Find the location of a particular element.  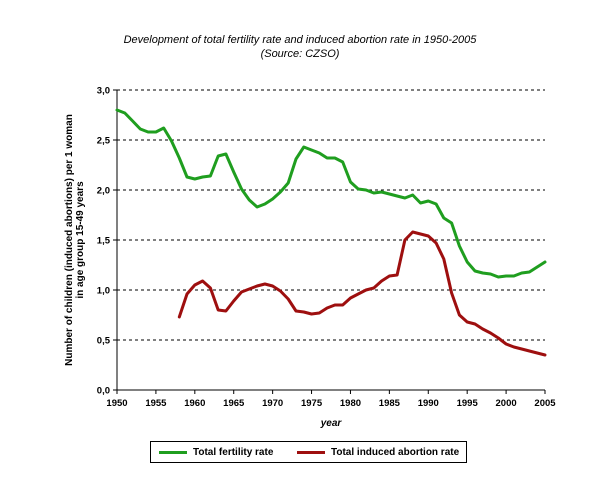

x-tick-label: 1980 is located at coordinates (350, 403).